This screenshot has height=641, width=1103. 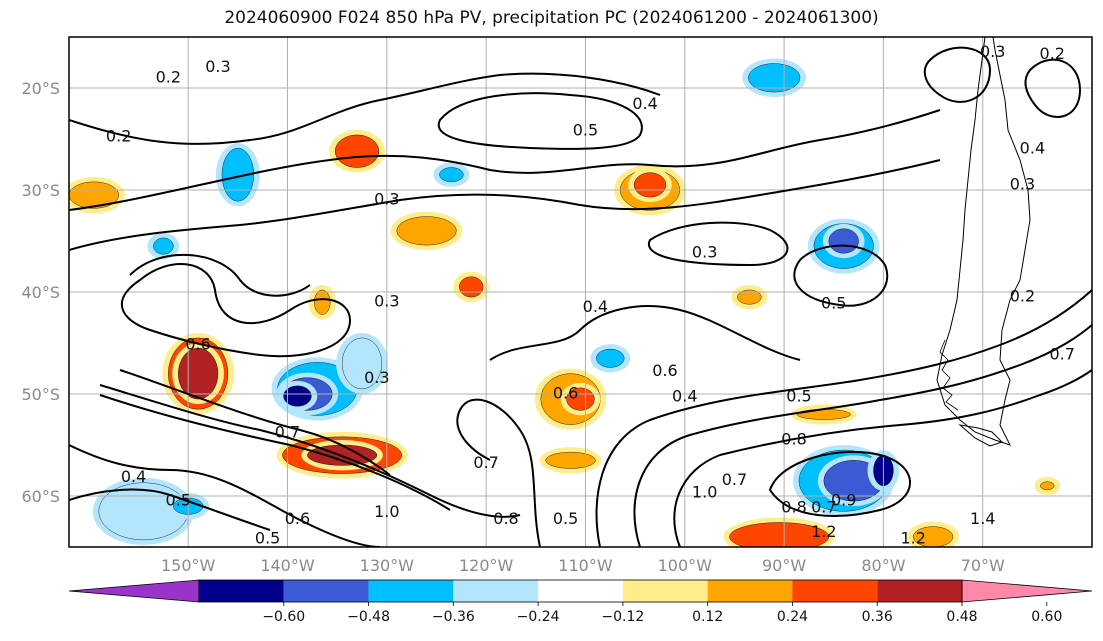 I want to click on coastline, so click(x=983, y=242).